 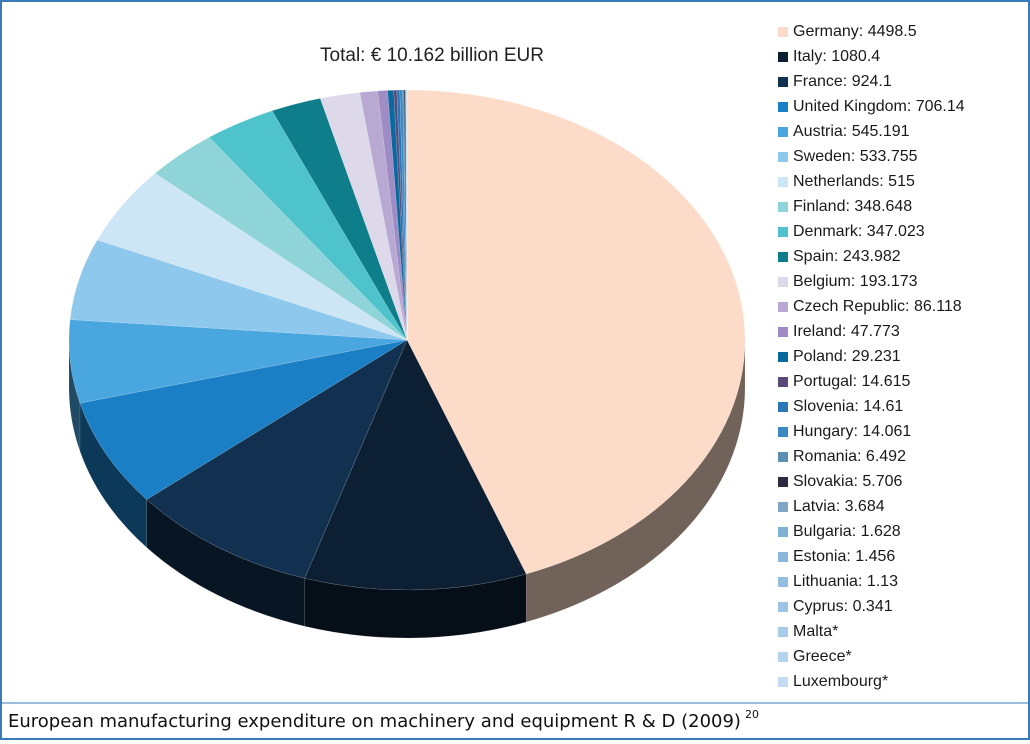 What do you see at coordinates (849, 456) in the screenshot?
I see `legend-label: Romania: 6.492` at bounding box center [849, 456].